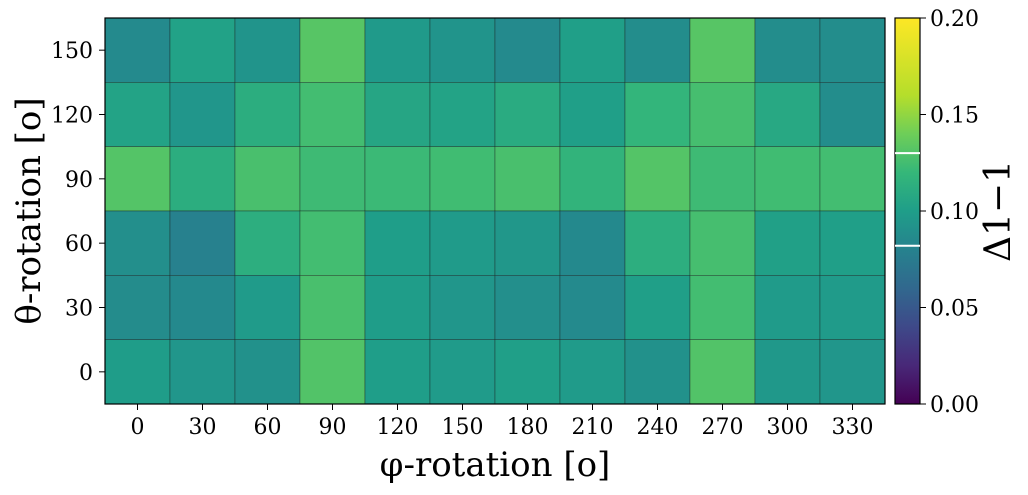 Image resolution: width=1028 pixels, height=495 pixels. What do you see at coordinates (954, 212) in the screenshot?
I see `colorbar-tick-label: 0.10` at bounding box center [954, 212].